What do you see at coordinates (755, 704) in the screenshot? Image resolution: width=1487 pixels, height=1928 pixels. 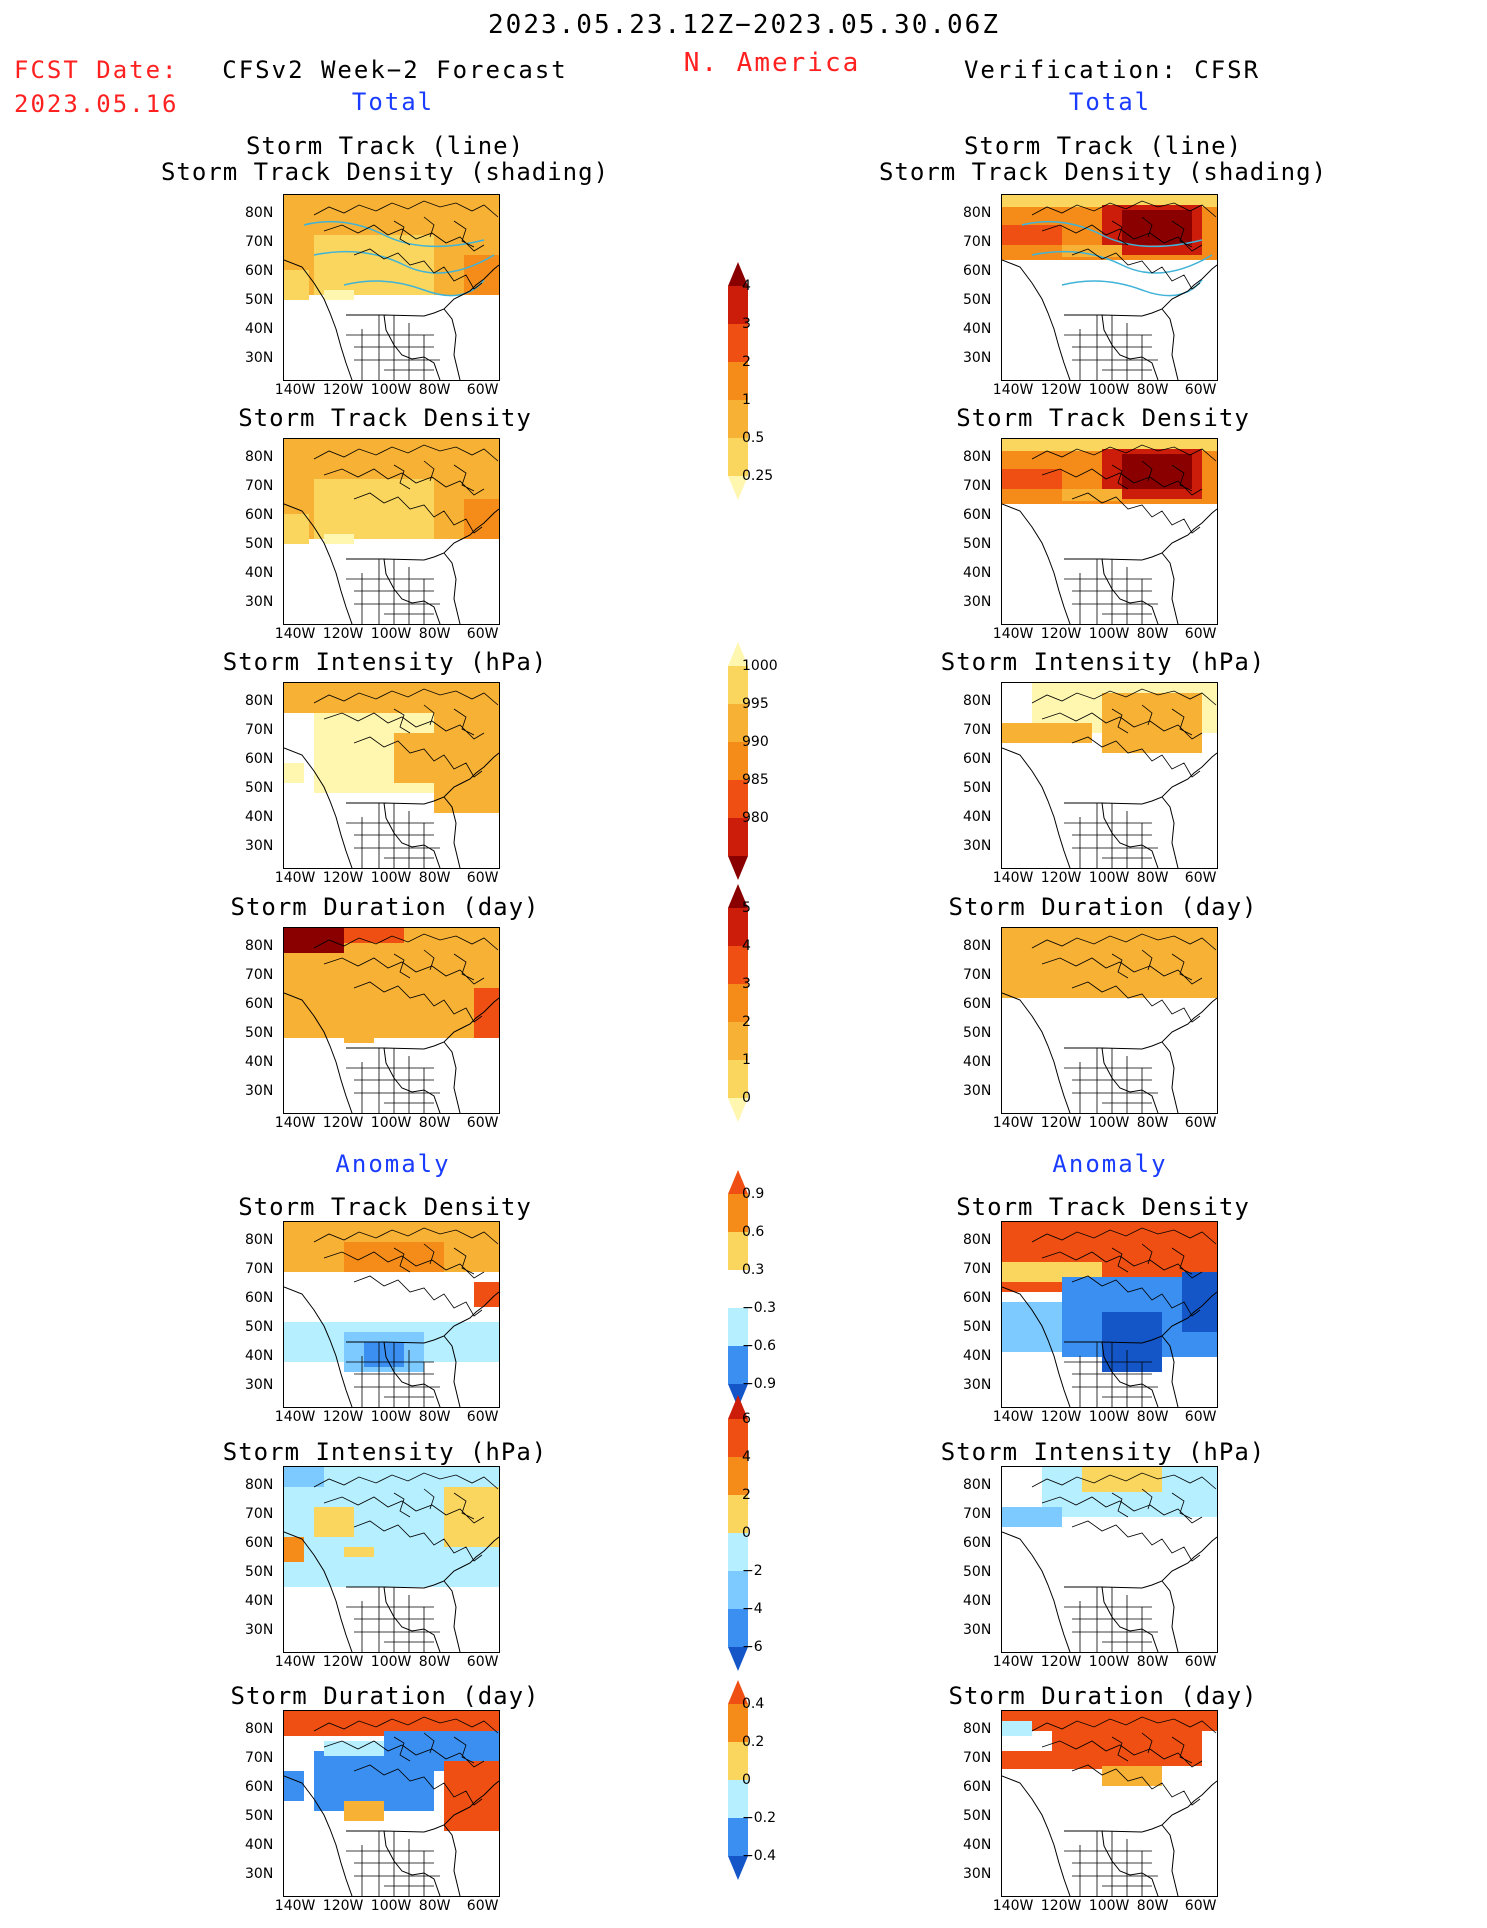 I see `colorbar-label: 995` at bounding box center [755, 704].